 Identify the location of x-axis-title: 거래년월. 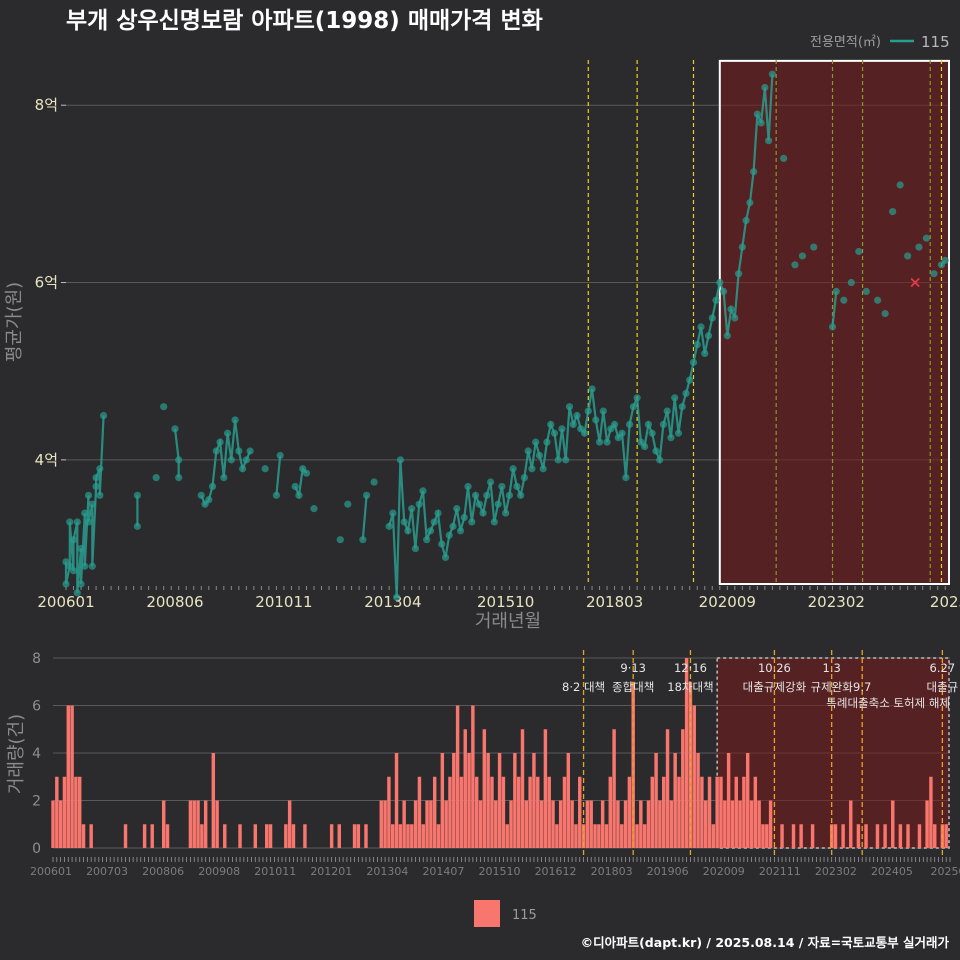
(508, 621).